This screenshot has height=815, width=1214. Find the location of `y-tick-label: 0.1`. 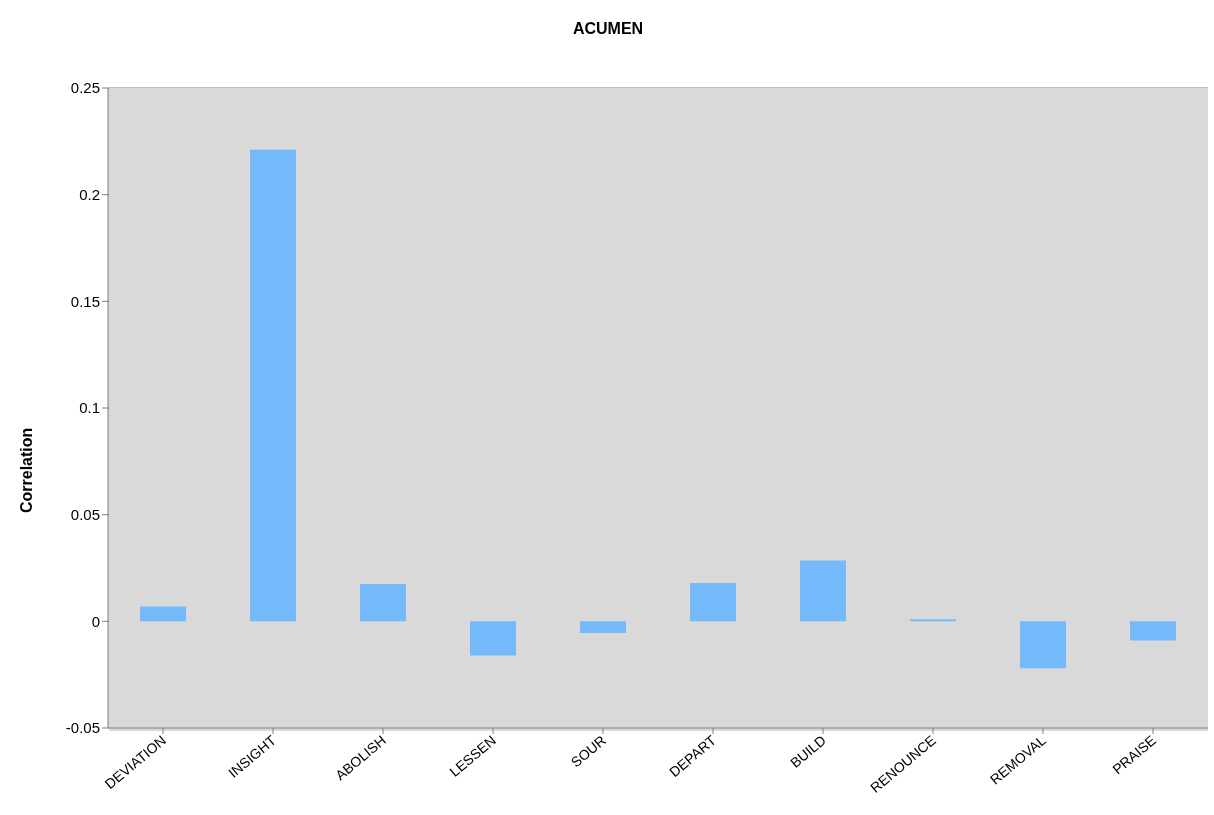

y-tick-label: 0.1 is located at coordinates (89, 408).